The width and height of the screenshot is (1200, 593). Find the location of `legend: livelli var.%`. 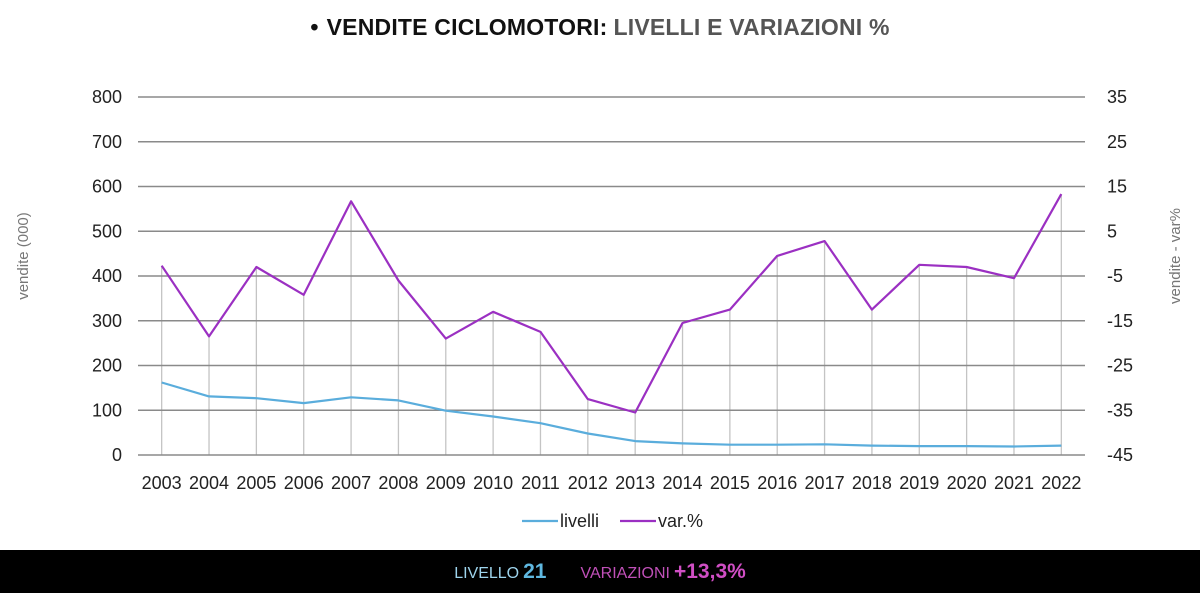

legend: livelli var.% is located at coordinates (612, 521).